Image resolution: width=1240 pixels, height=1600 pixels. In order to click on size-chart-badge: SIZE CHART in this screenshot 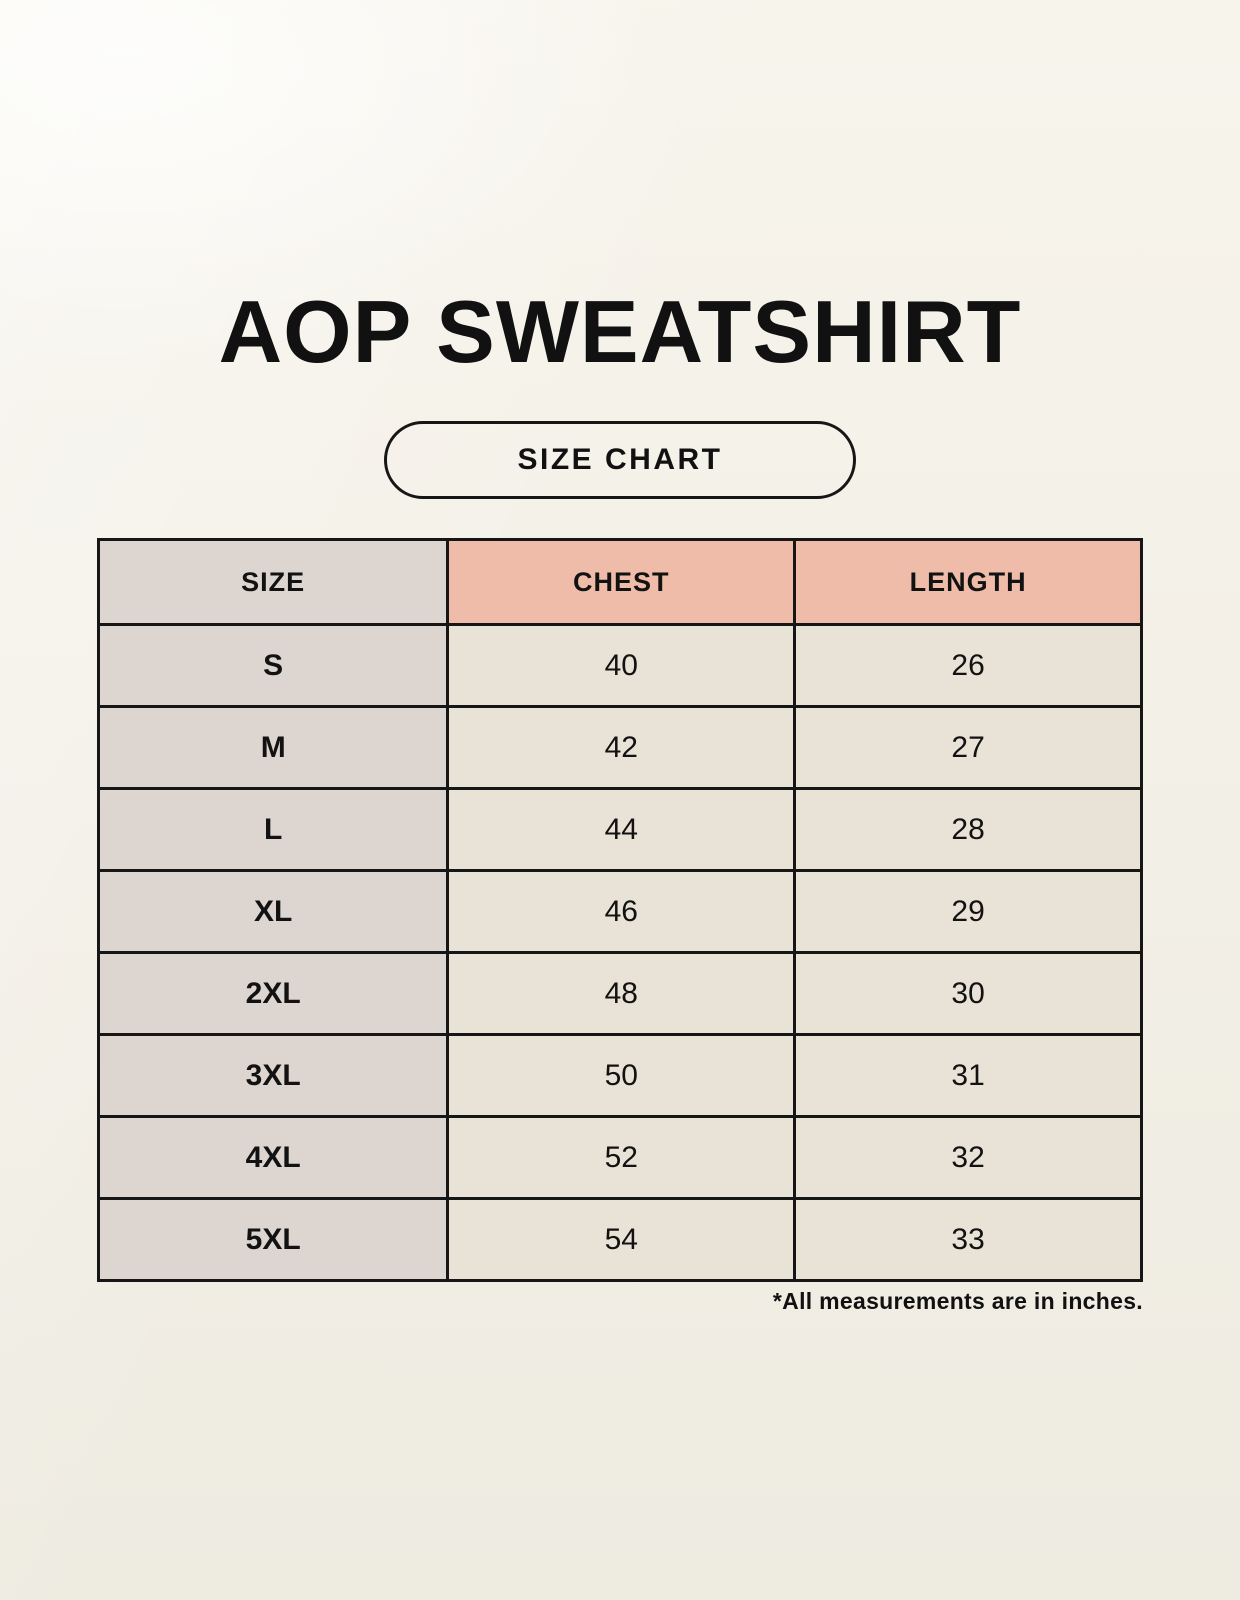, I will do `click(620, 460)`.